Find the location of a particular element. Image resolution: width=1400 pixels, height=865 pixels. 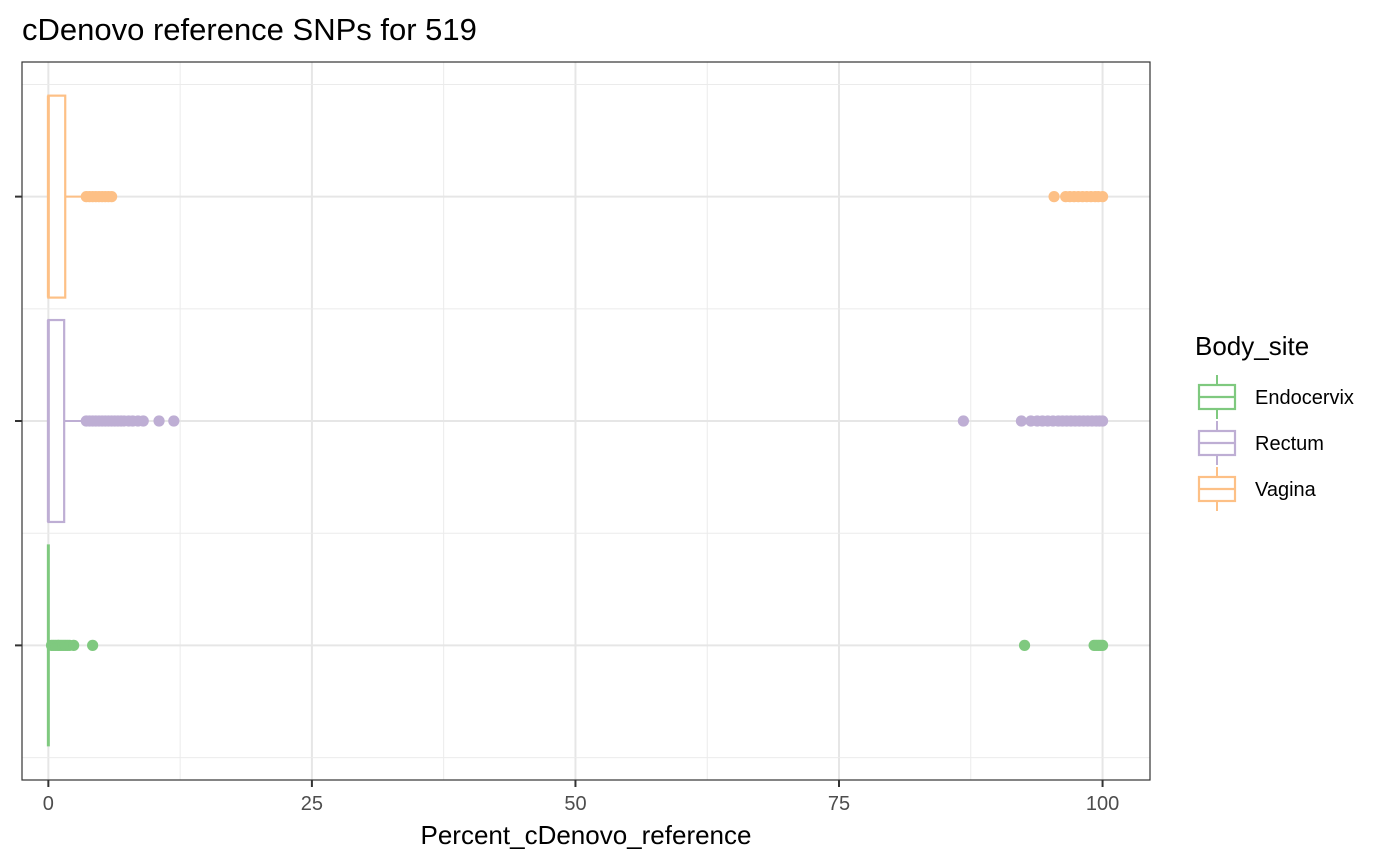

legend-item-vagina: Vagina is located at coordinates (1257, 489).